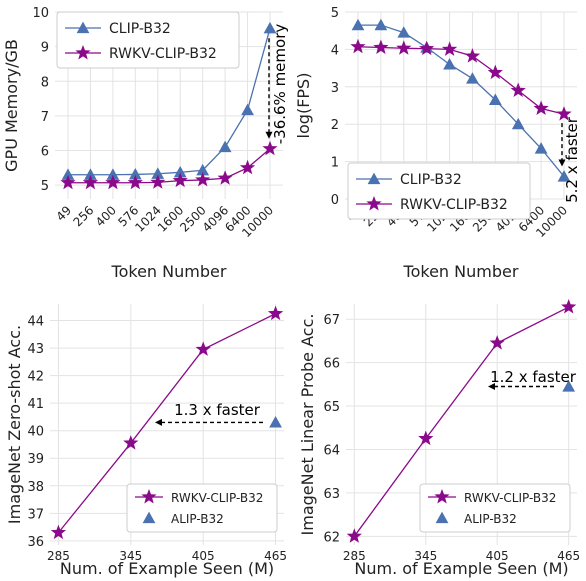  Describe the element at coordinates (280, 84) in the screenshot. I see `annotation-label: -36.6% memory` at that location.